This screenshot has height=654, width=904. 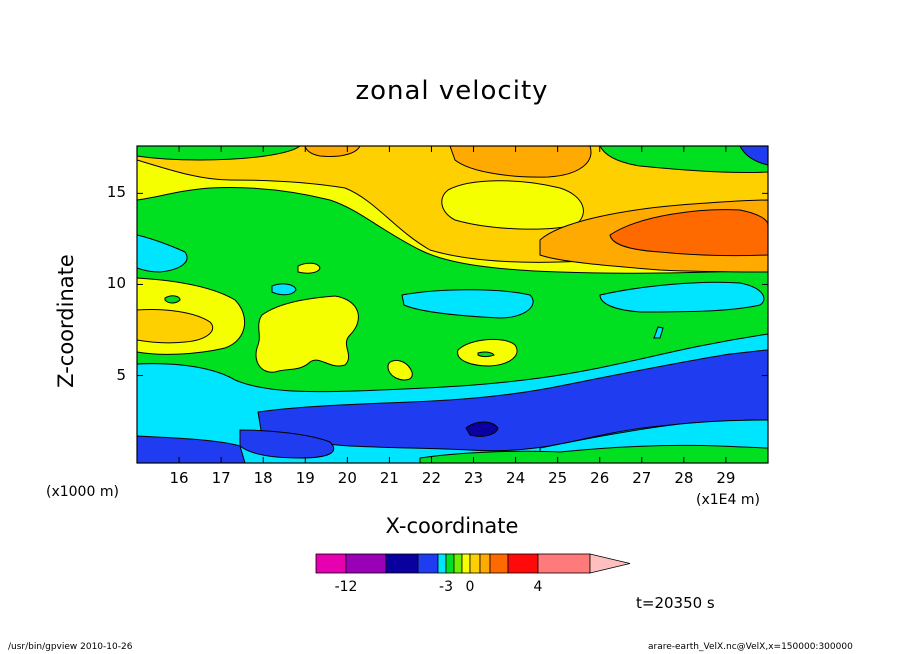 I want to click on field-yellow-center, so click(x=307, y=334).